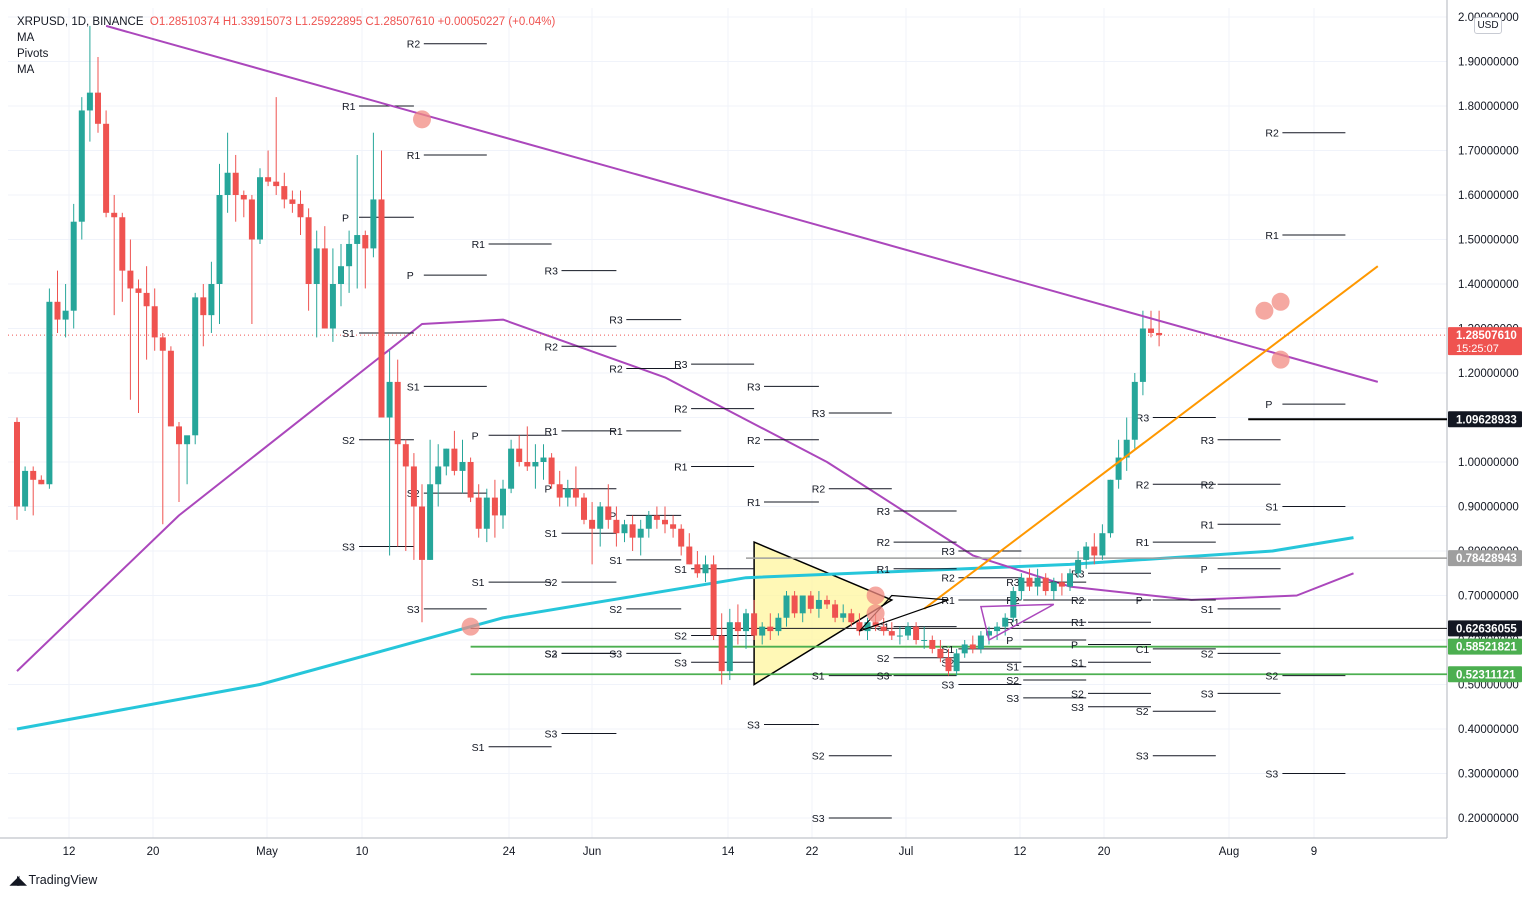  I want to click on price-label-bg, so click(1485, 558).